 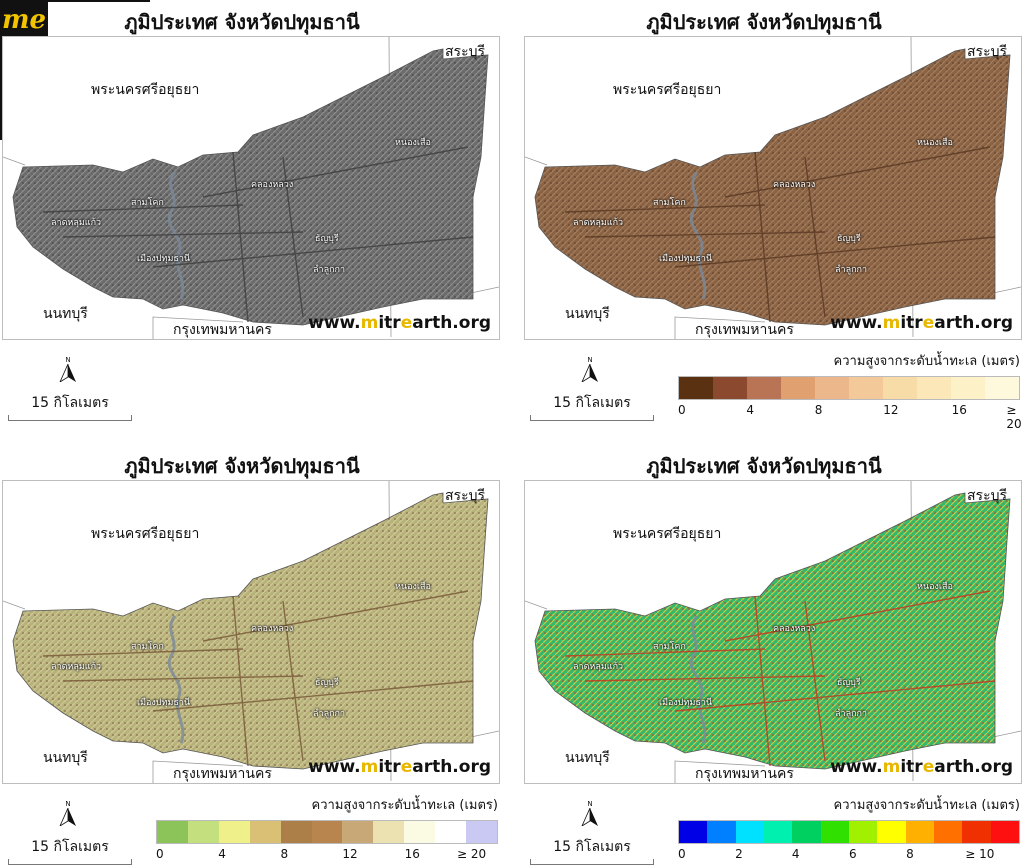 I want to click on legend-tick-label: 2, so click(x=739, y=854).